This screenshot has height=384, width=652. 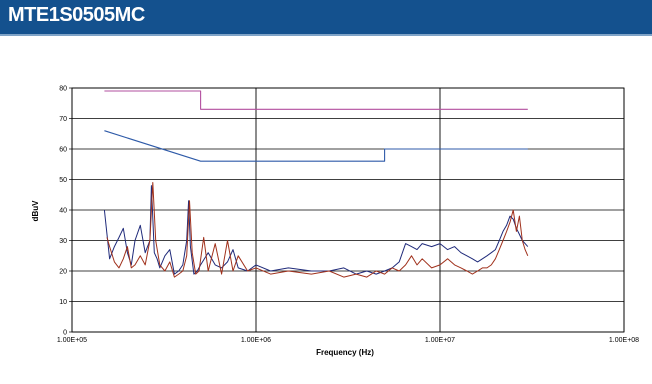 What do you see at coordinates (63, 150) in the screenshot?
I see `y-tick-label: 60` at bounding box center [63, 150].